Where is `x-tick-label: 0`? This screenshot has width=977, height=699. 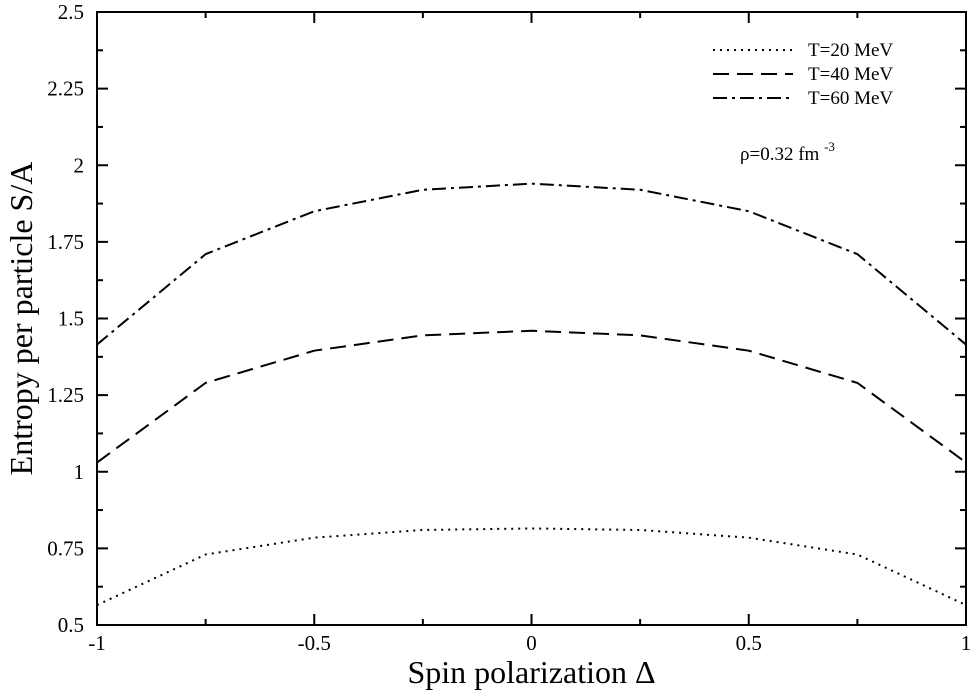
x-tick-label: 0 is located at coordinates (531, 643).